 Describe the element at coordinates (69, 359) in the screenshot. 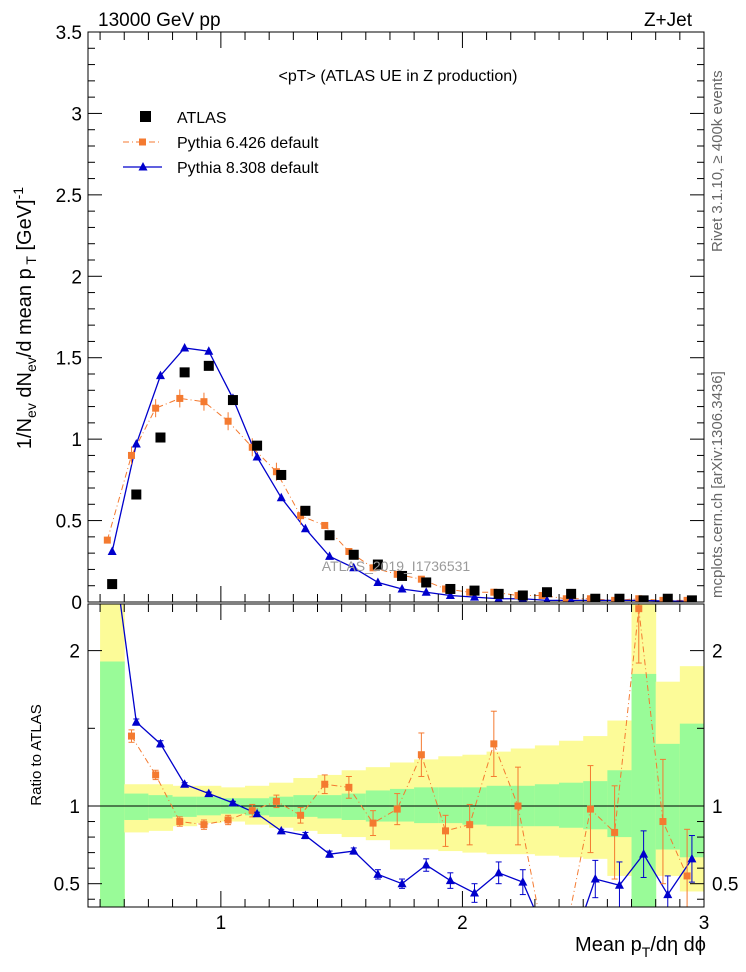

I see `main-ytick-label: 1.5` at that location.